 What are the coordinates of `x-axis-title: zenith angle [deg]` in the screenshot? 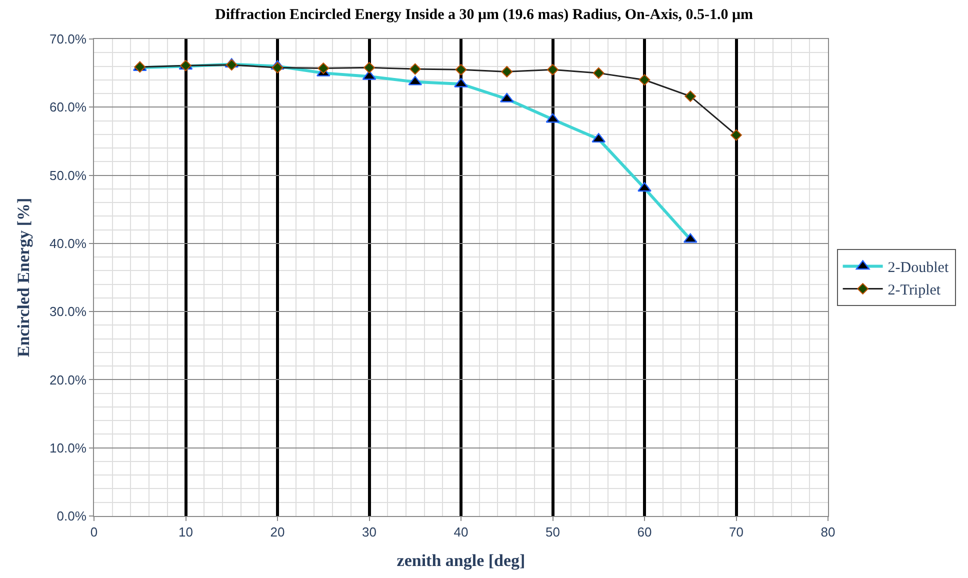 It's located at (461, 560).